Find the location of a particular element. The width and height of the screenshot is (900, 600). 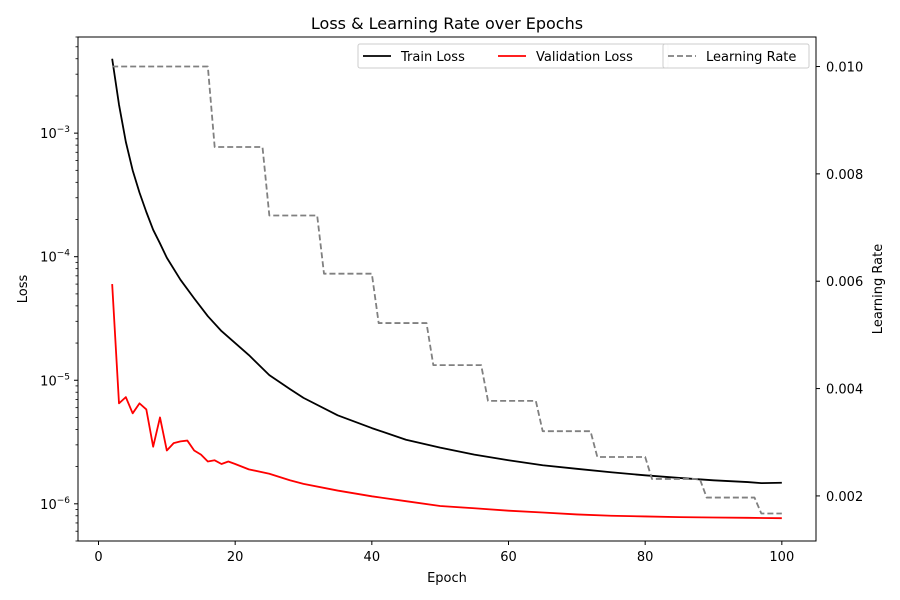

legend-box is located at coordinates (736, 56).